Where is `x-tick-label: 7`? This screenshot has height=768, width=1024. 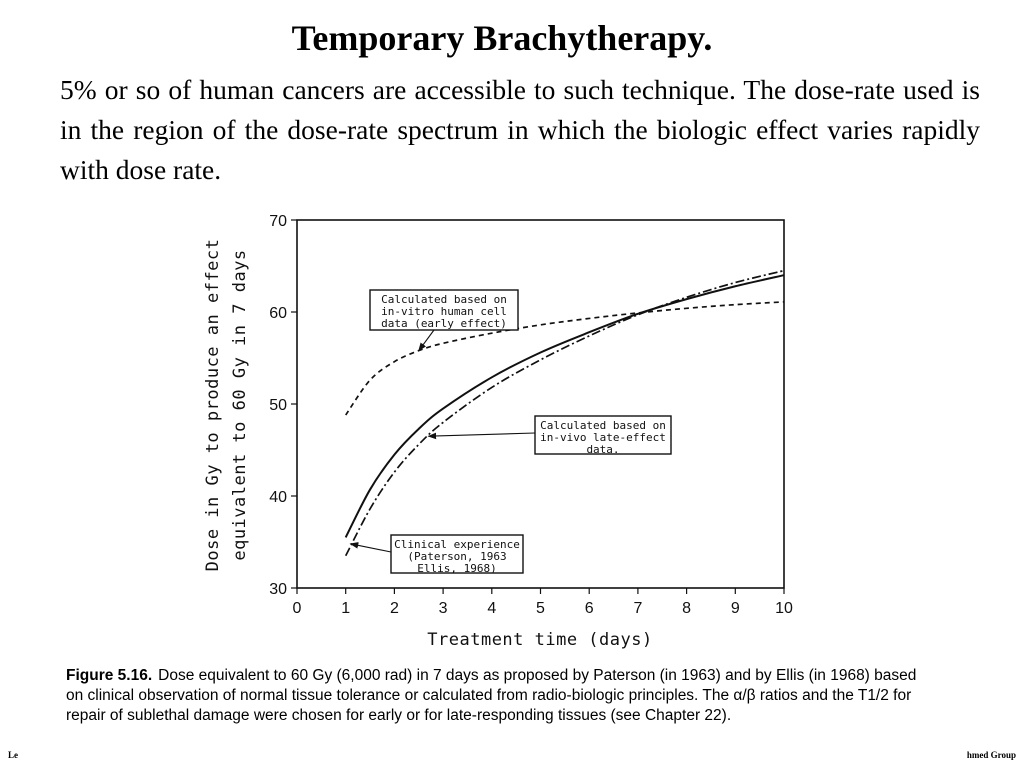 x-tick-label: 7 is located at coordinates (637, 608).